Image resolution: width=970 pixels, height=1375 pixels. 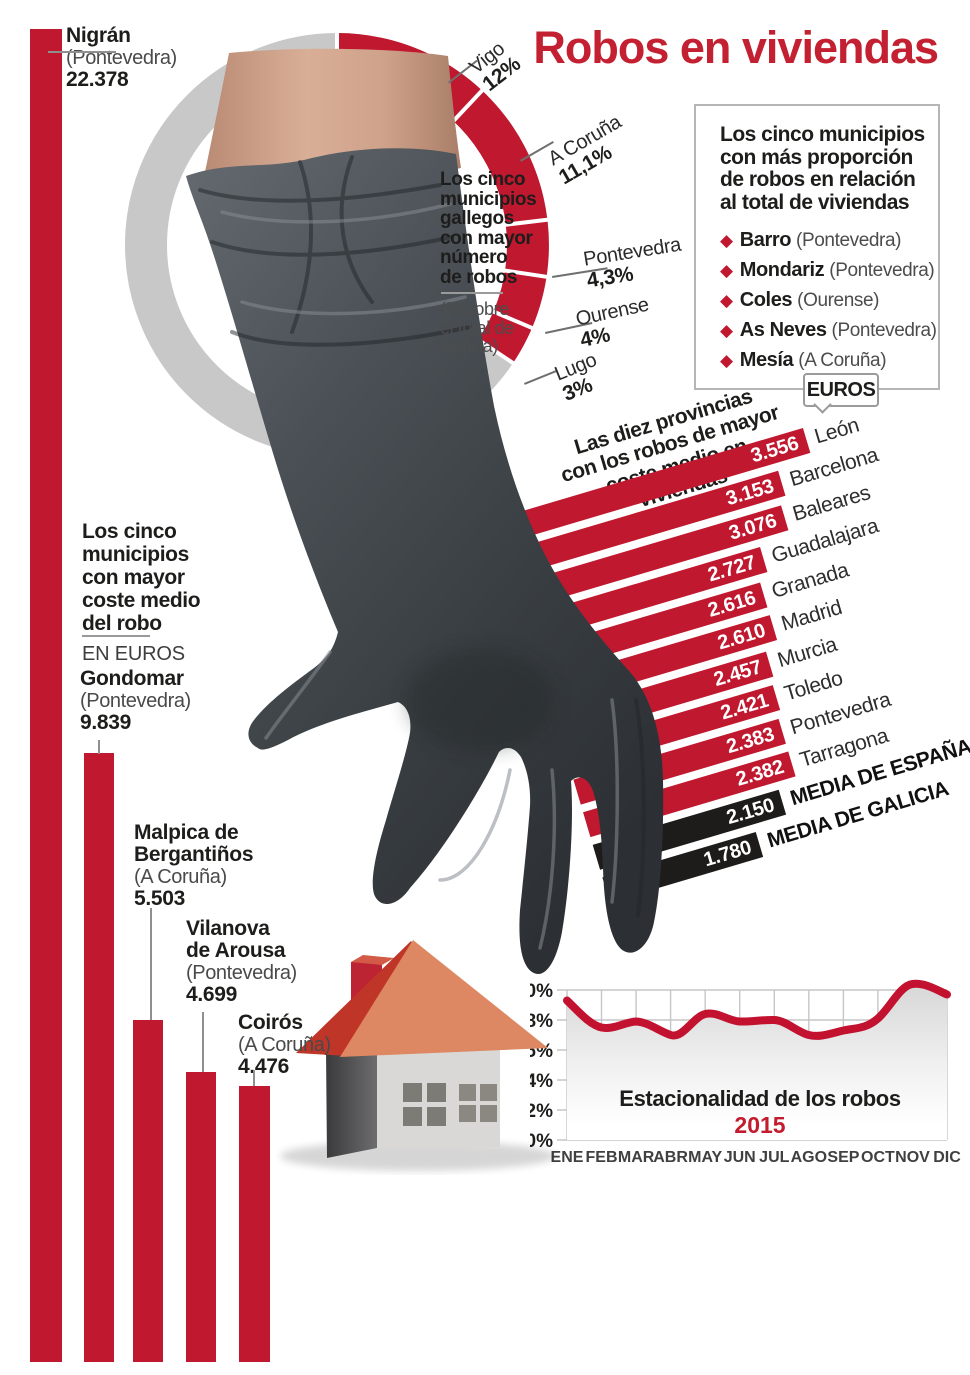 What do you see at coordinates (212, 994) in the screenshot?
I see `stat-value: 4.699` at bounding box center [212, 994].